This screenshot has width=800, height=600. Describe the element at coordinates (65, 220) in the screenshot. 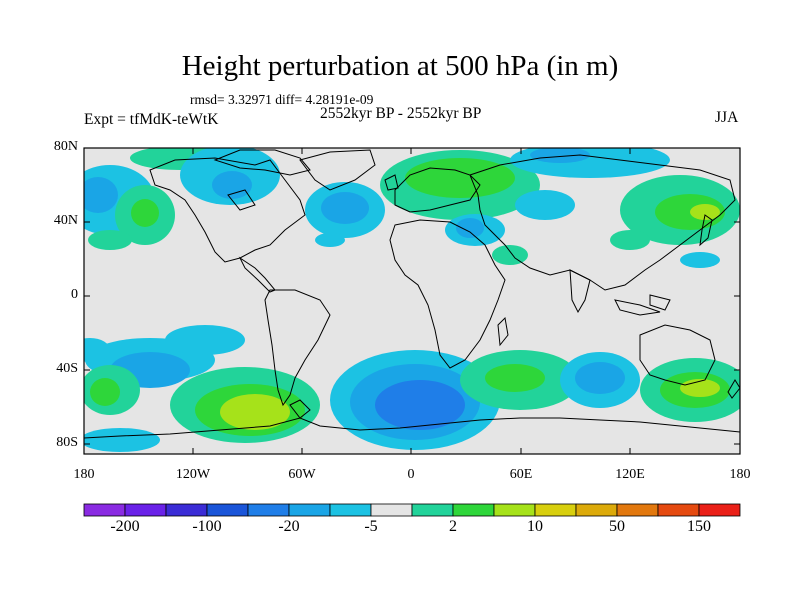

I see `y-label-40n: 40N` at that location.